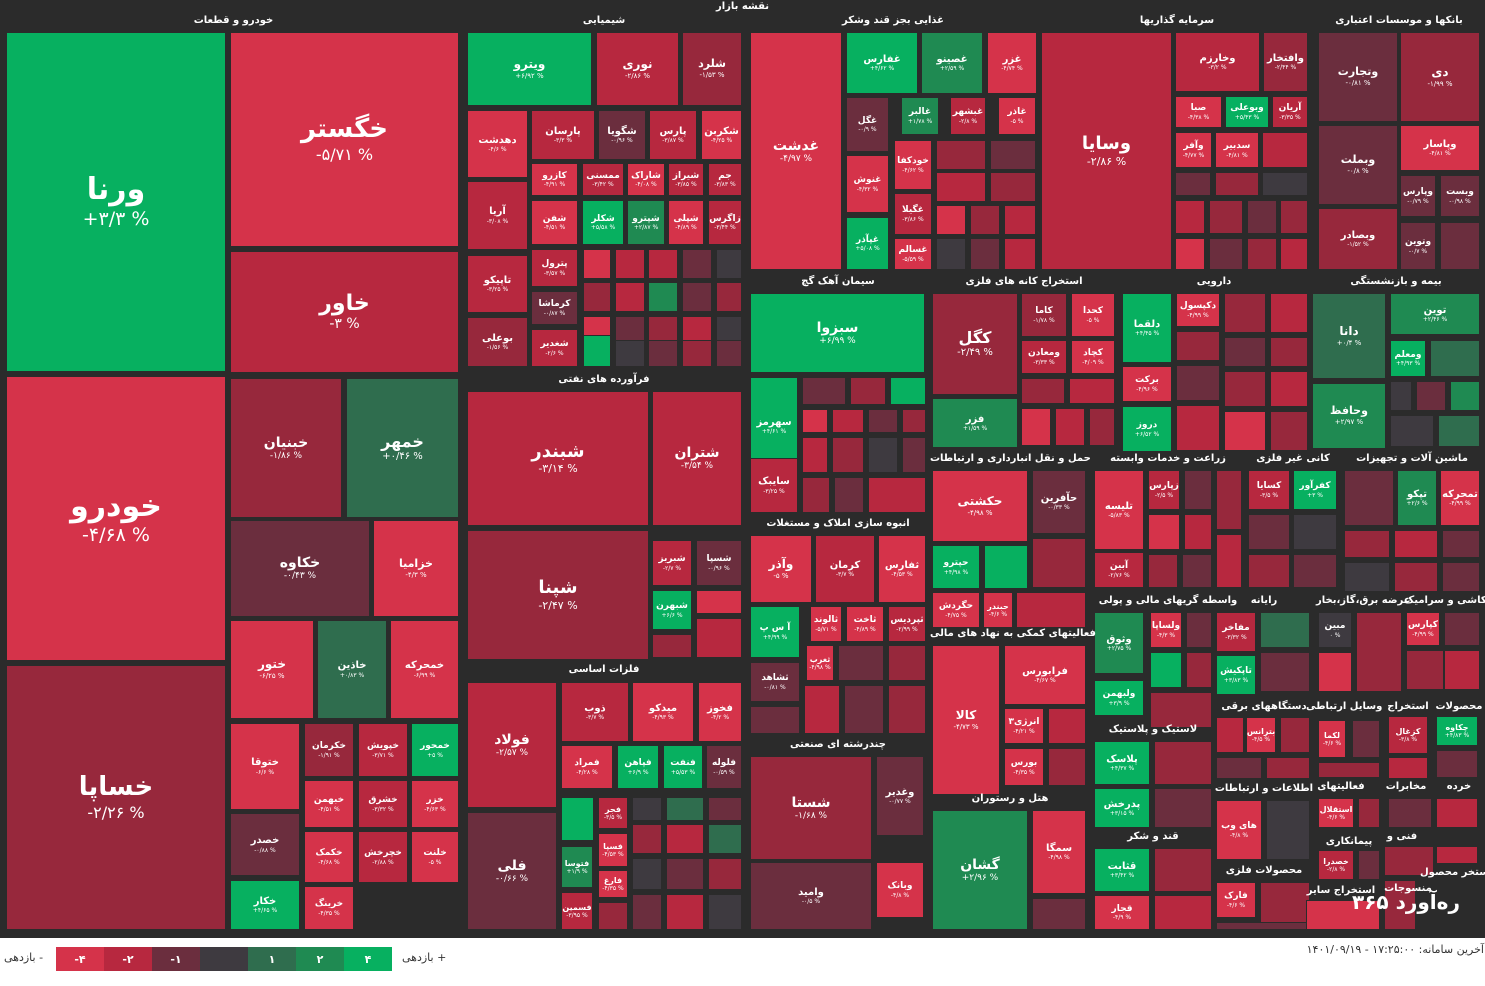 The width and height of the screenshot is (1485, 986). What do you see at coordinates (781, 569) in the screenshot?
I see `stock-tile: وآذر -۵ %` at bounding box center [781, 569].